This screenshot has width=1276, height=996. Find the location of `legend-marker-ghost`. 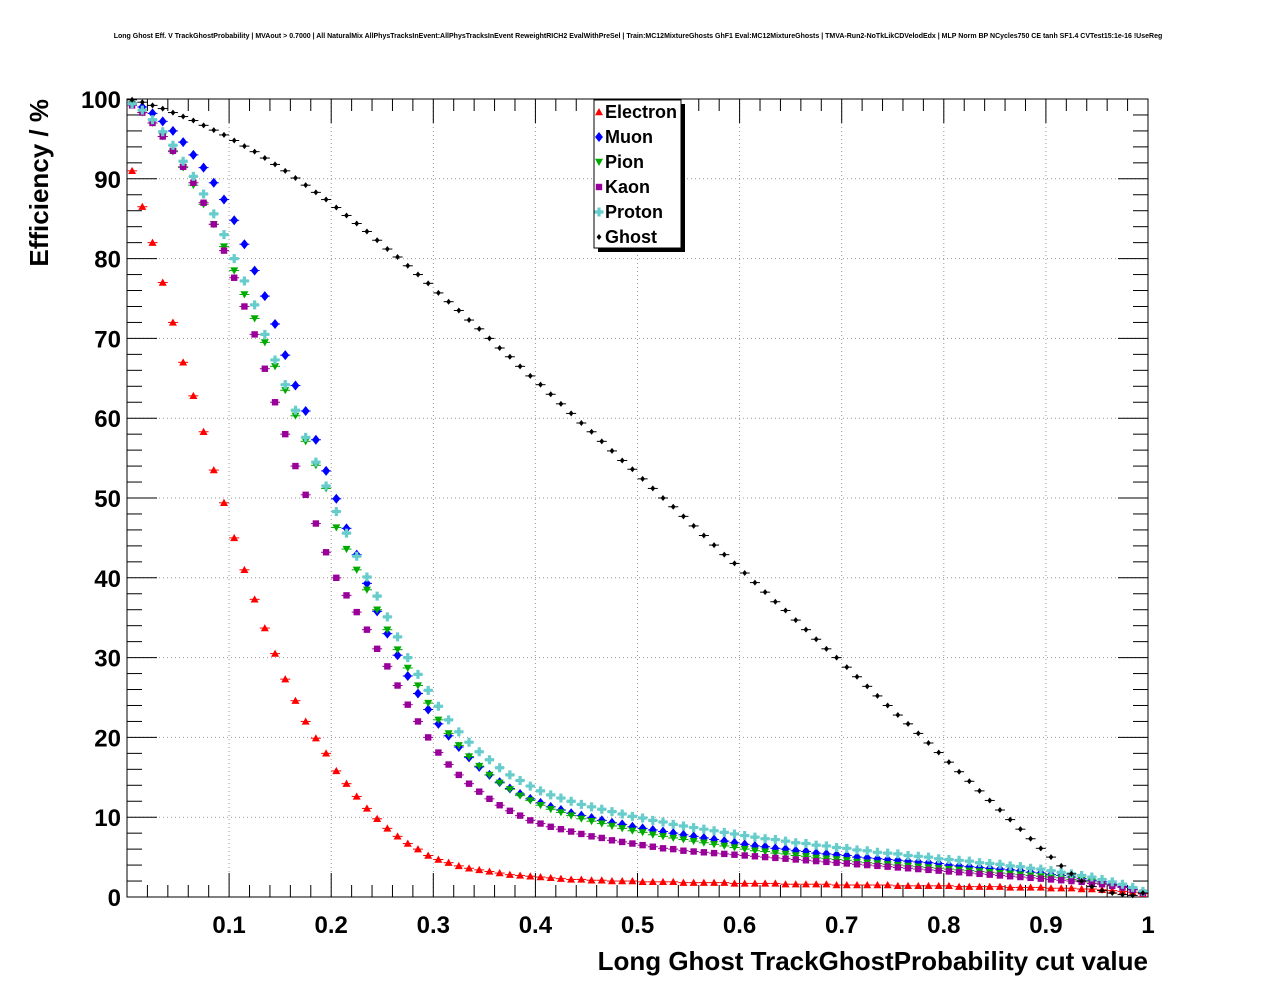

legend-marker-ghost is located at coordinates (599, 237).